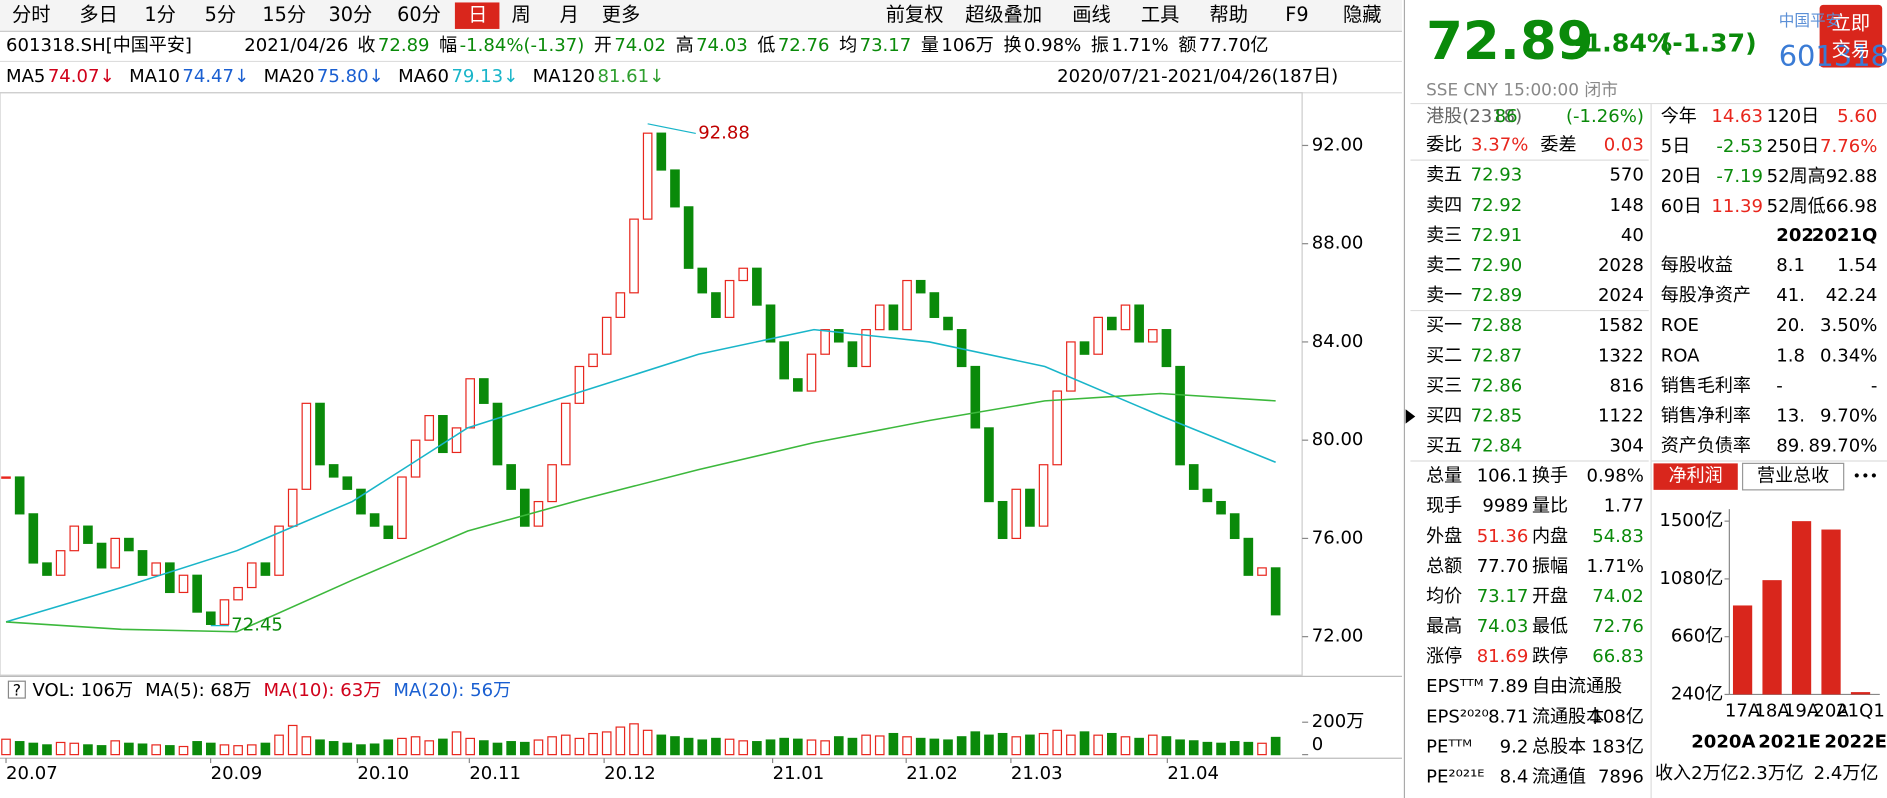 This screenshot has width=1887, height=798. What do you see at coordinates (221, 14) in the screenshot?
I see `period-tab: 5分` at bounding box center [221, 14].